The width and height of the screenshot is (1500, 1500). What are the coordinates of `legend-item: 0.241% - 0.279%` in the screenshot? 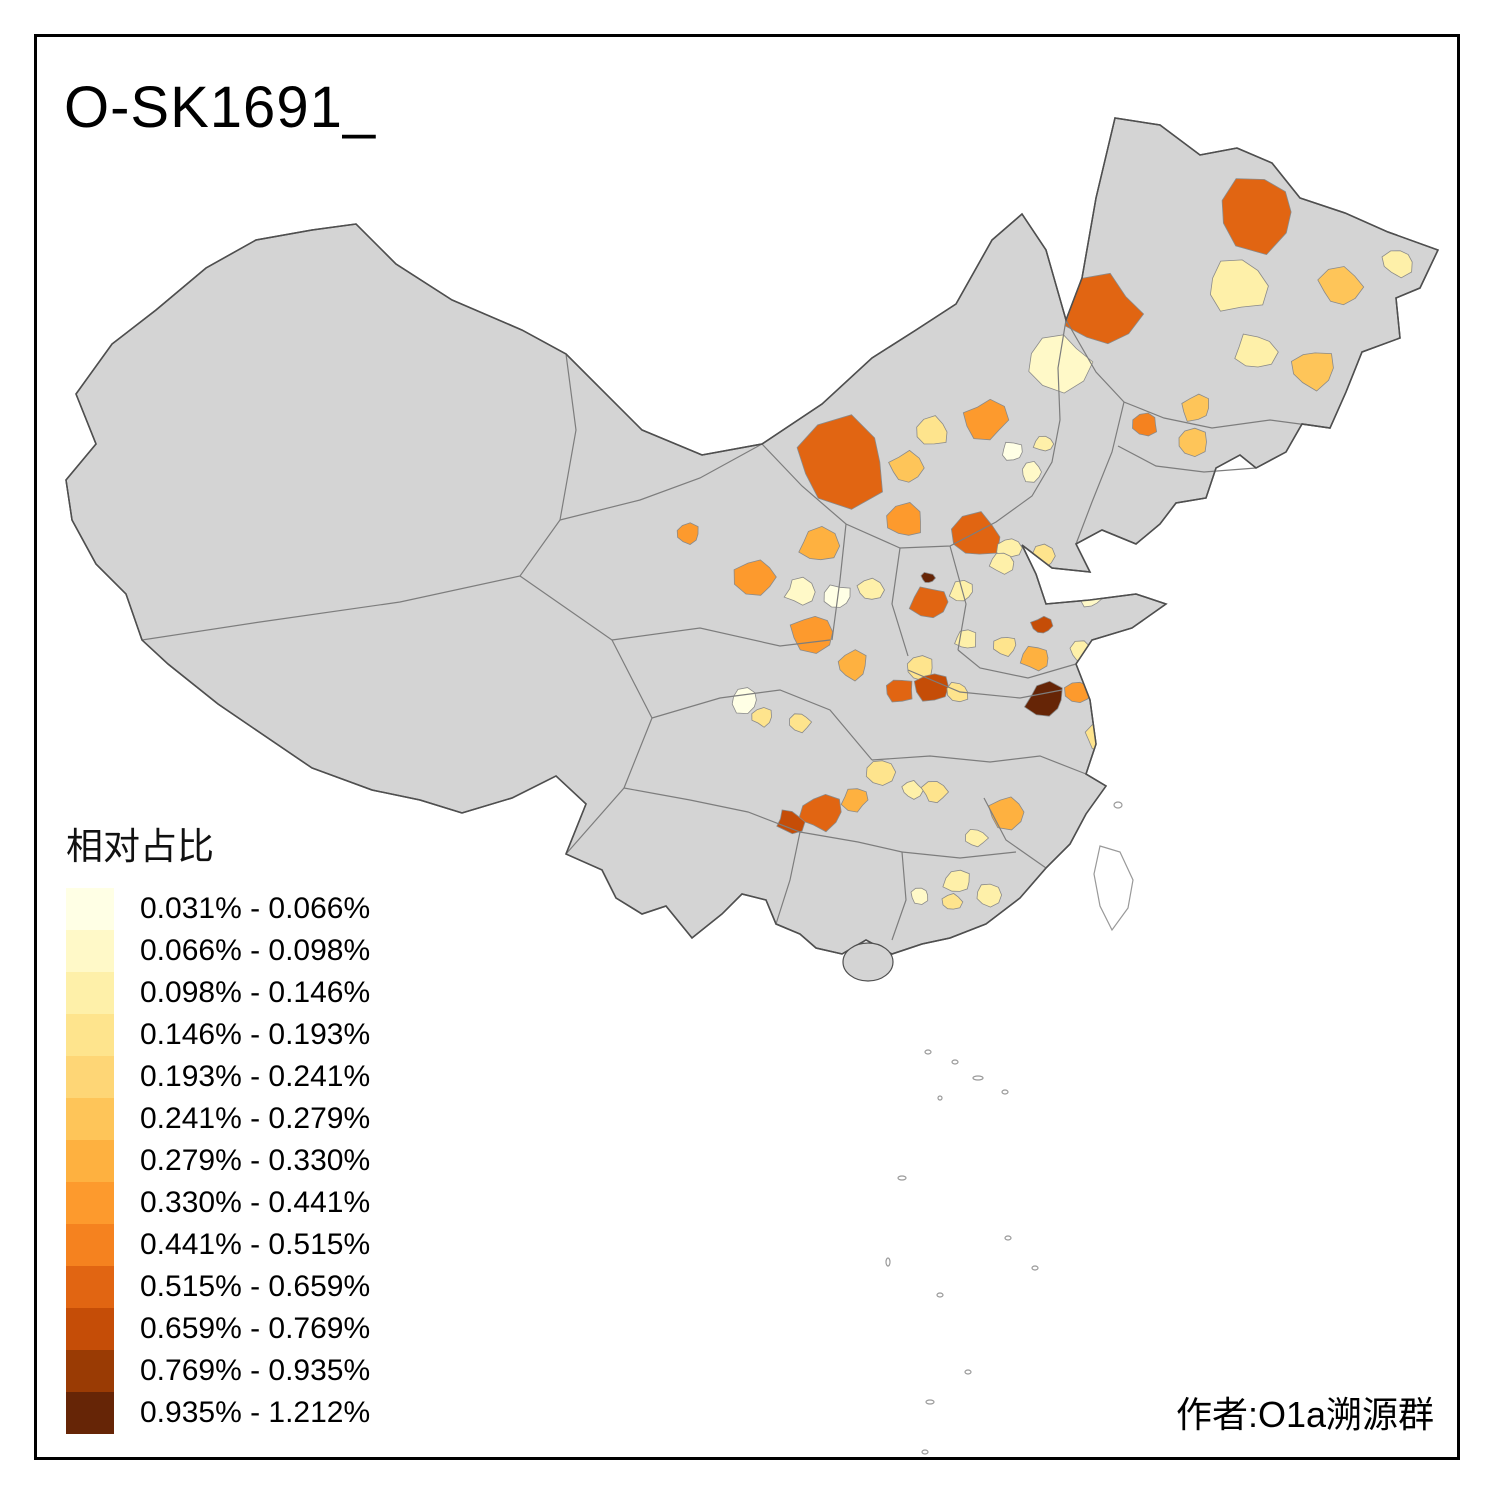 It's located at (218, 1119).